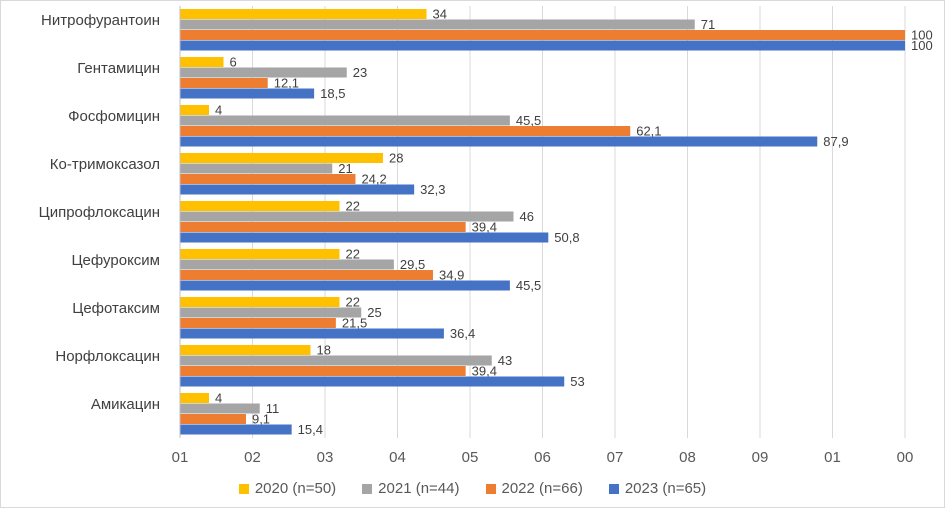 The width and height of the screenshot is (945, 508). I want to click on category-label: Ко-тримоксазол, so click(105, 164).